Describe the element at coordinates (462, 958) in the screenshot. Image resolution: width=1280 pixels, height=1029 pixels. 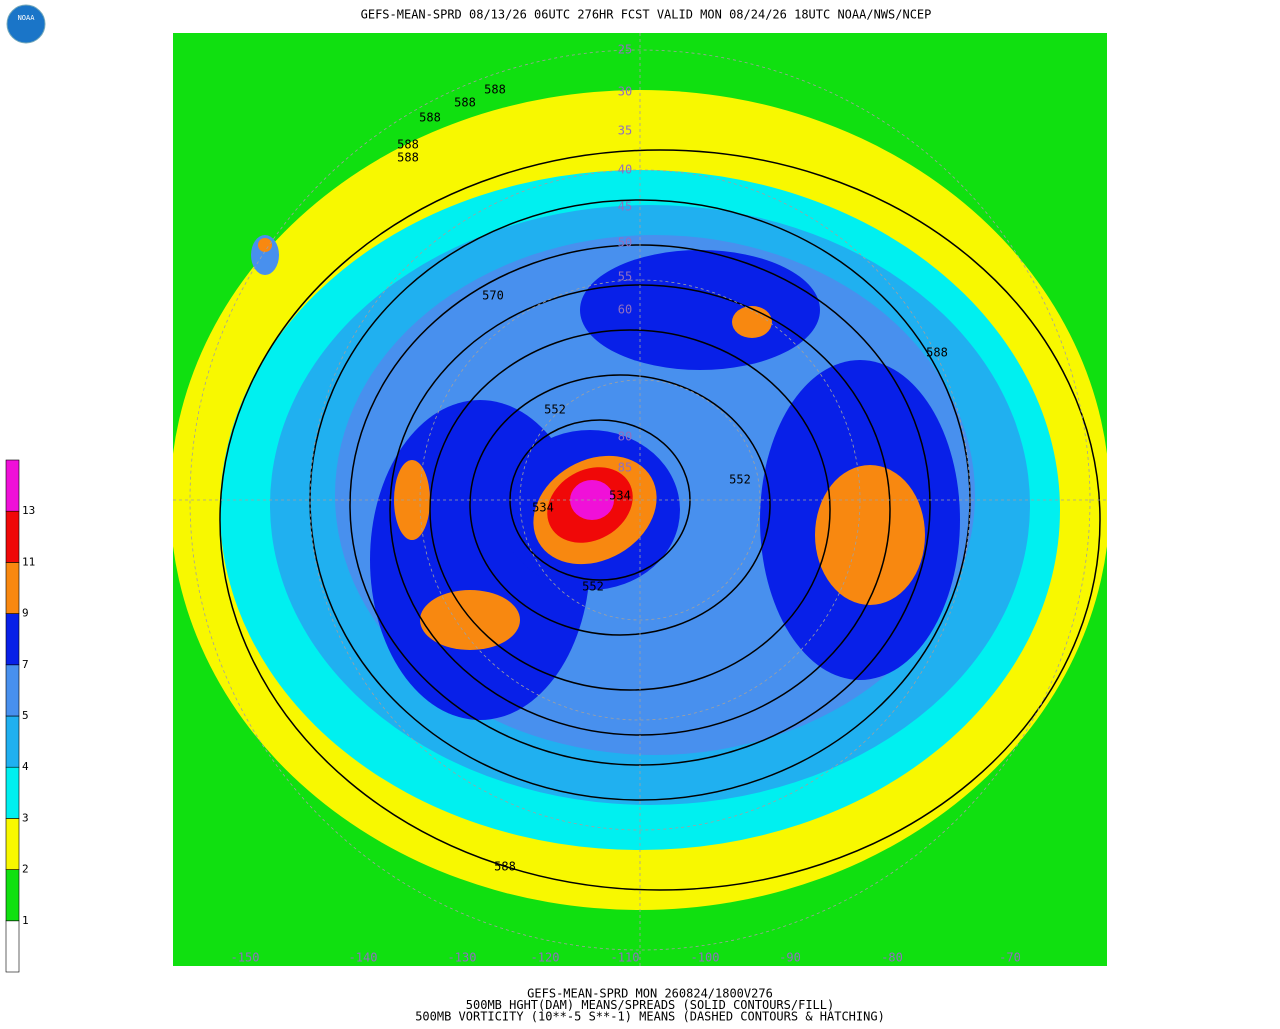
I see `longitude-label: -130` at that location.